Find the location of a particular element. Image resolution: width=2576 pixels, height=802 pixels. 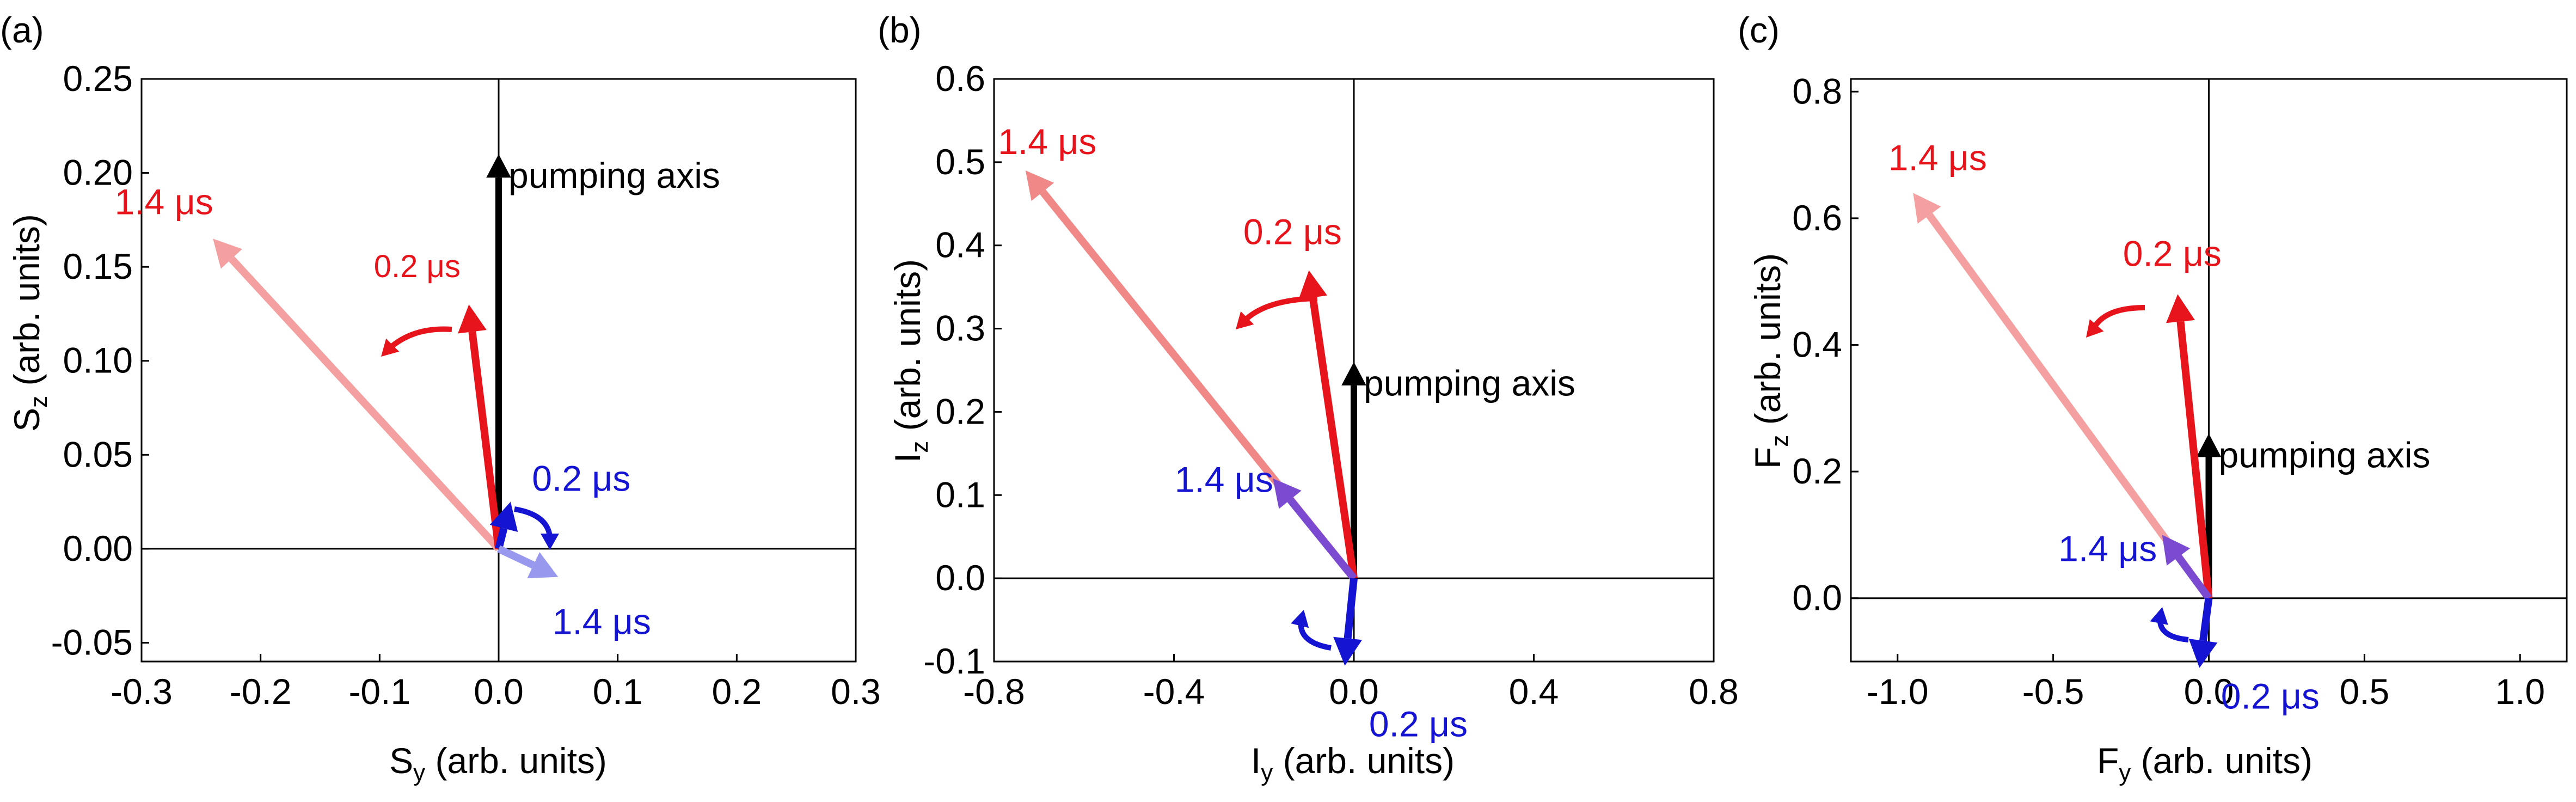

y-tick-label: 0.1 is located at coordinates (960, 494).